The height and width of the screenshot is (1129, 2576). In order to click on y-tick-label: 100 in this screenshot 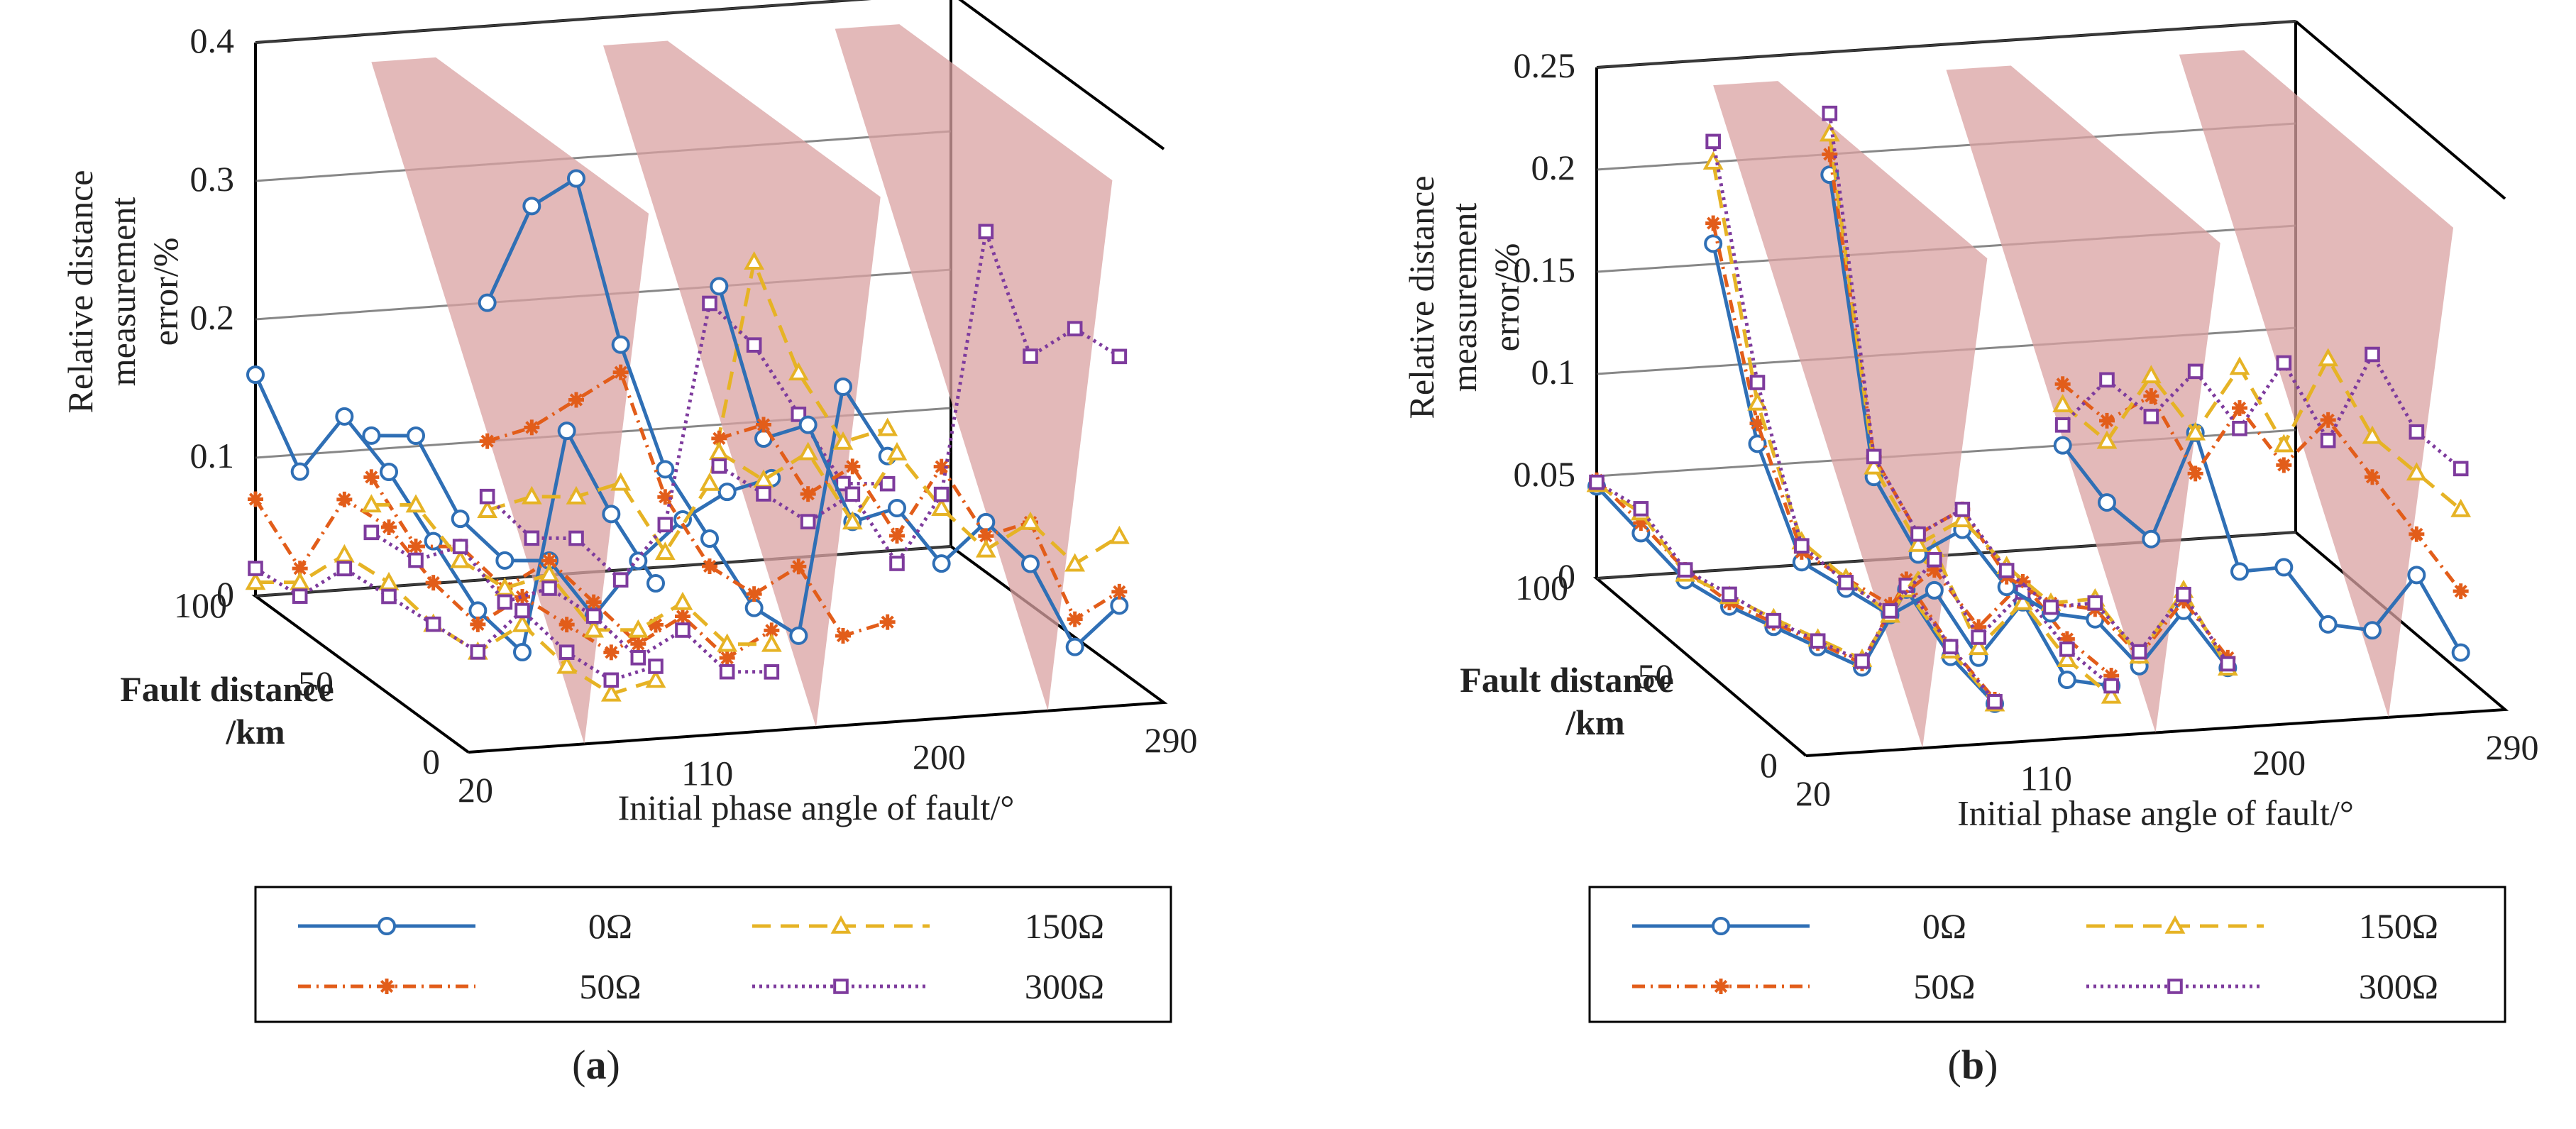, I will do `click(200, 605)`.